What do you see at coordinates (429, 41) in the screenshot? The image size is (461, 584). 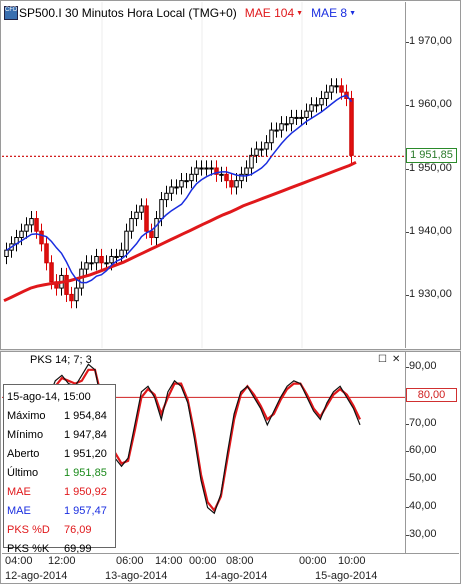 I see `price-tick: 1 970,00` at bounding box center [429, 41].